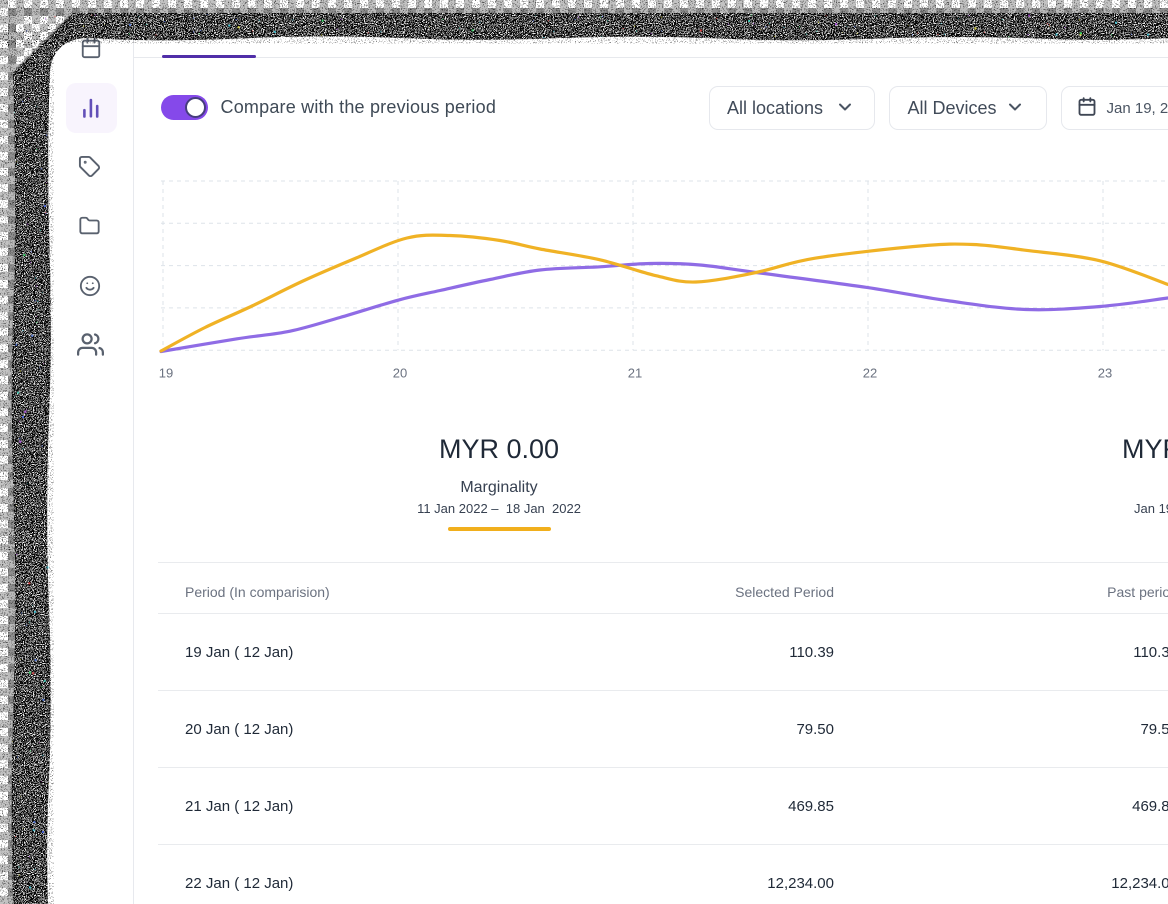  What do you see at coordinates (166, 373) in the screenshot?
I see `svg-text: 19` at bounding box center [166, 373].